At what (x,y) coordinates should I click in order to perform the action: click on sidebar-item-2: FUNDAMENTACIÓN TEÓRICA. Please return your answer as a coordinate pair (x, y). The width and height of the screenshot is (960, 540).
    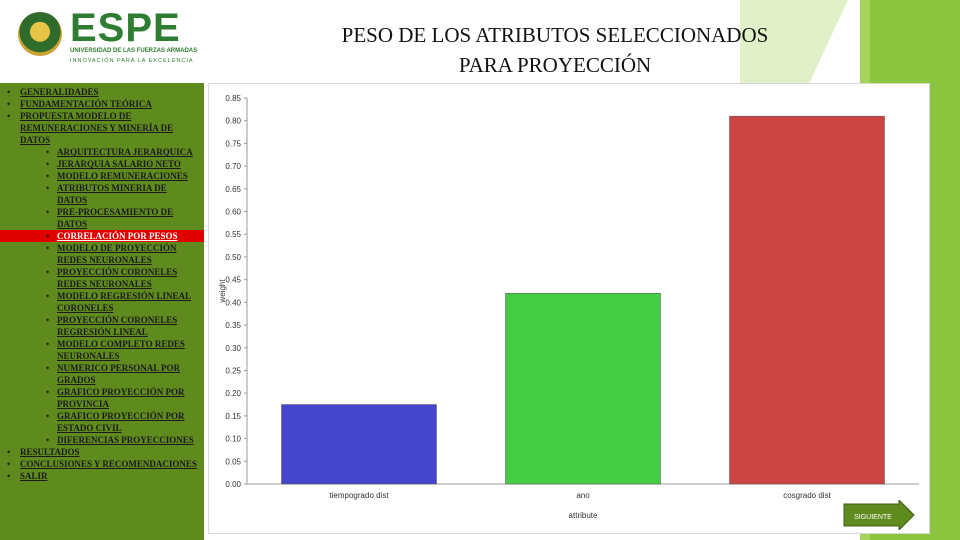
    Looking at the image, I should click on (102, 104).